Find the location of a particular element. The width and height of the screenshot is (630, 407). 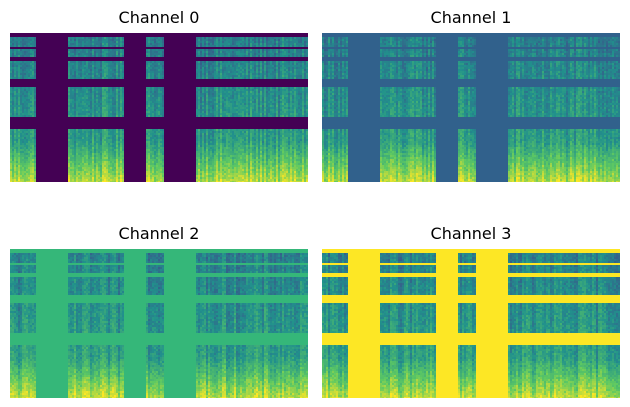

panel-title: Channel 3 is located at coordinates (471, 234).